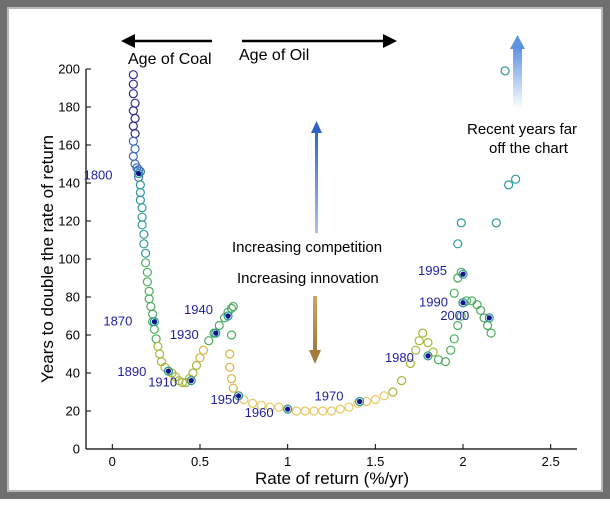 This screenshot has width=610, height=506. I want to click on x-ticks: 0 0.5 1 1.5 2 2.5, so click(334, 456).